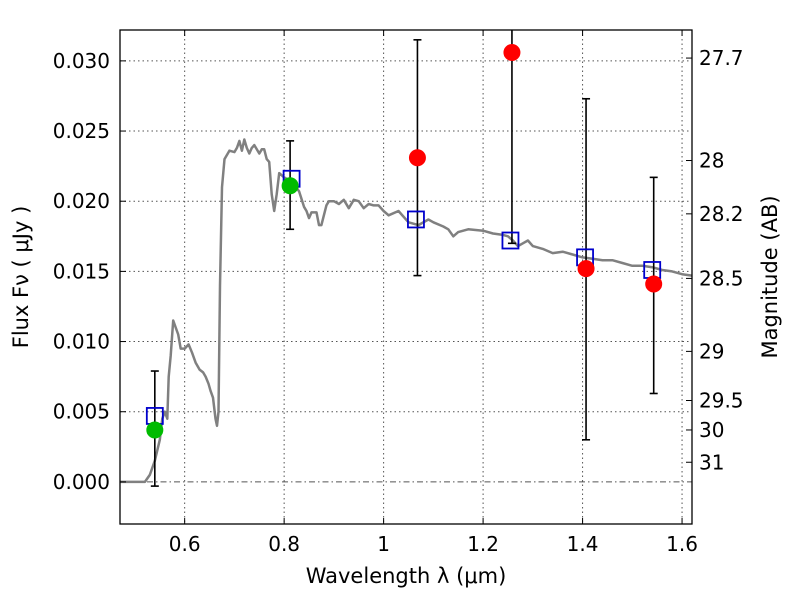 This screenshot has width=800, height=600. What do you see at coordinates (711, 161) in the screenshot?
I see `y2-tick-label: 28` at bounding box center [711, 161].